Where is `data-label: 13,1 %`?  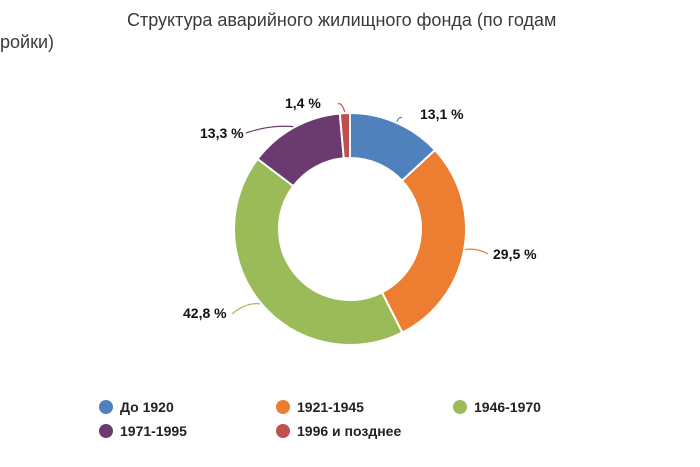
data-label: 13,1 % is located at coordinates (442, 114).